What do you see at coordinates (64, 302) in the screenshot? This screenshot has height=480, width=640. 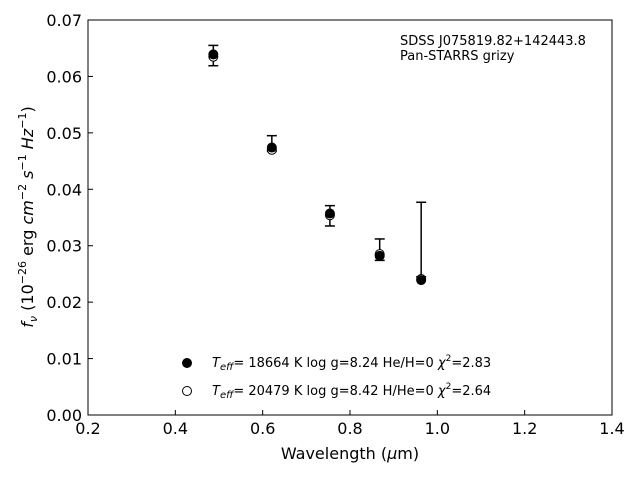 I see `y-tick-label: 0.02` at bounding box center [64, 302].